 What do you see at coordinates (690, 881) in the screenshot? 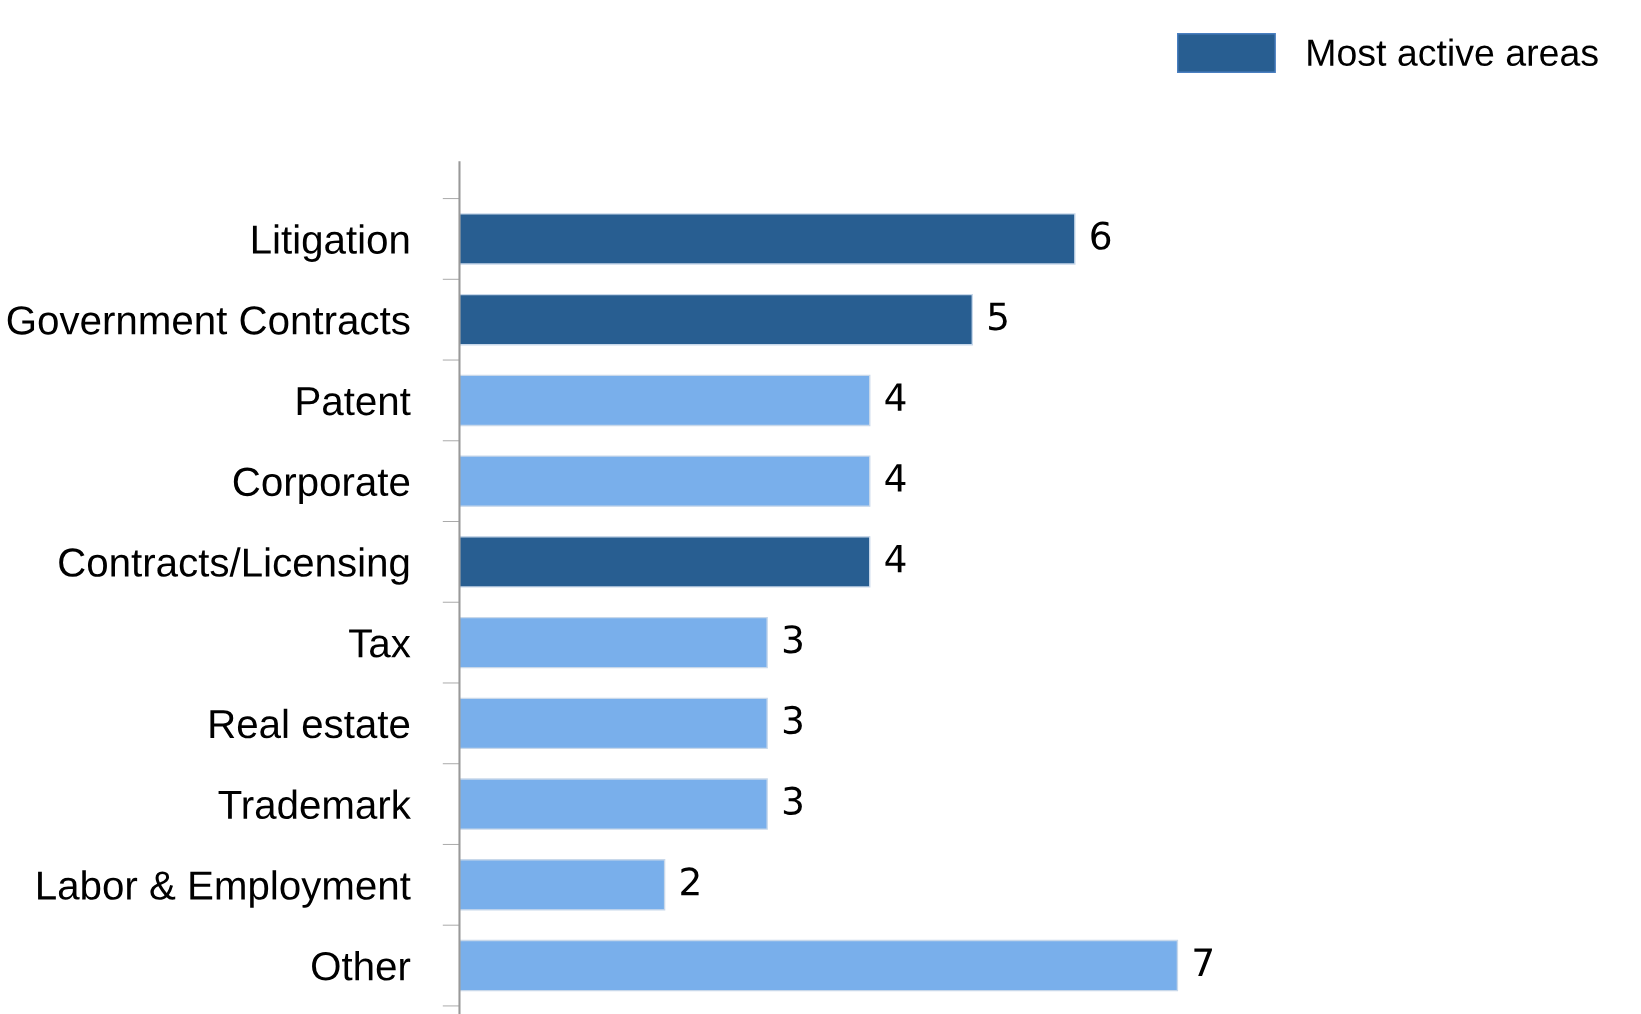
I see `data-label: 2` at bounding box center [690, 881].